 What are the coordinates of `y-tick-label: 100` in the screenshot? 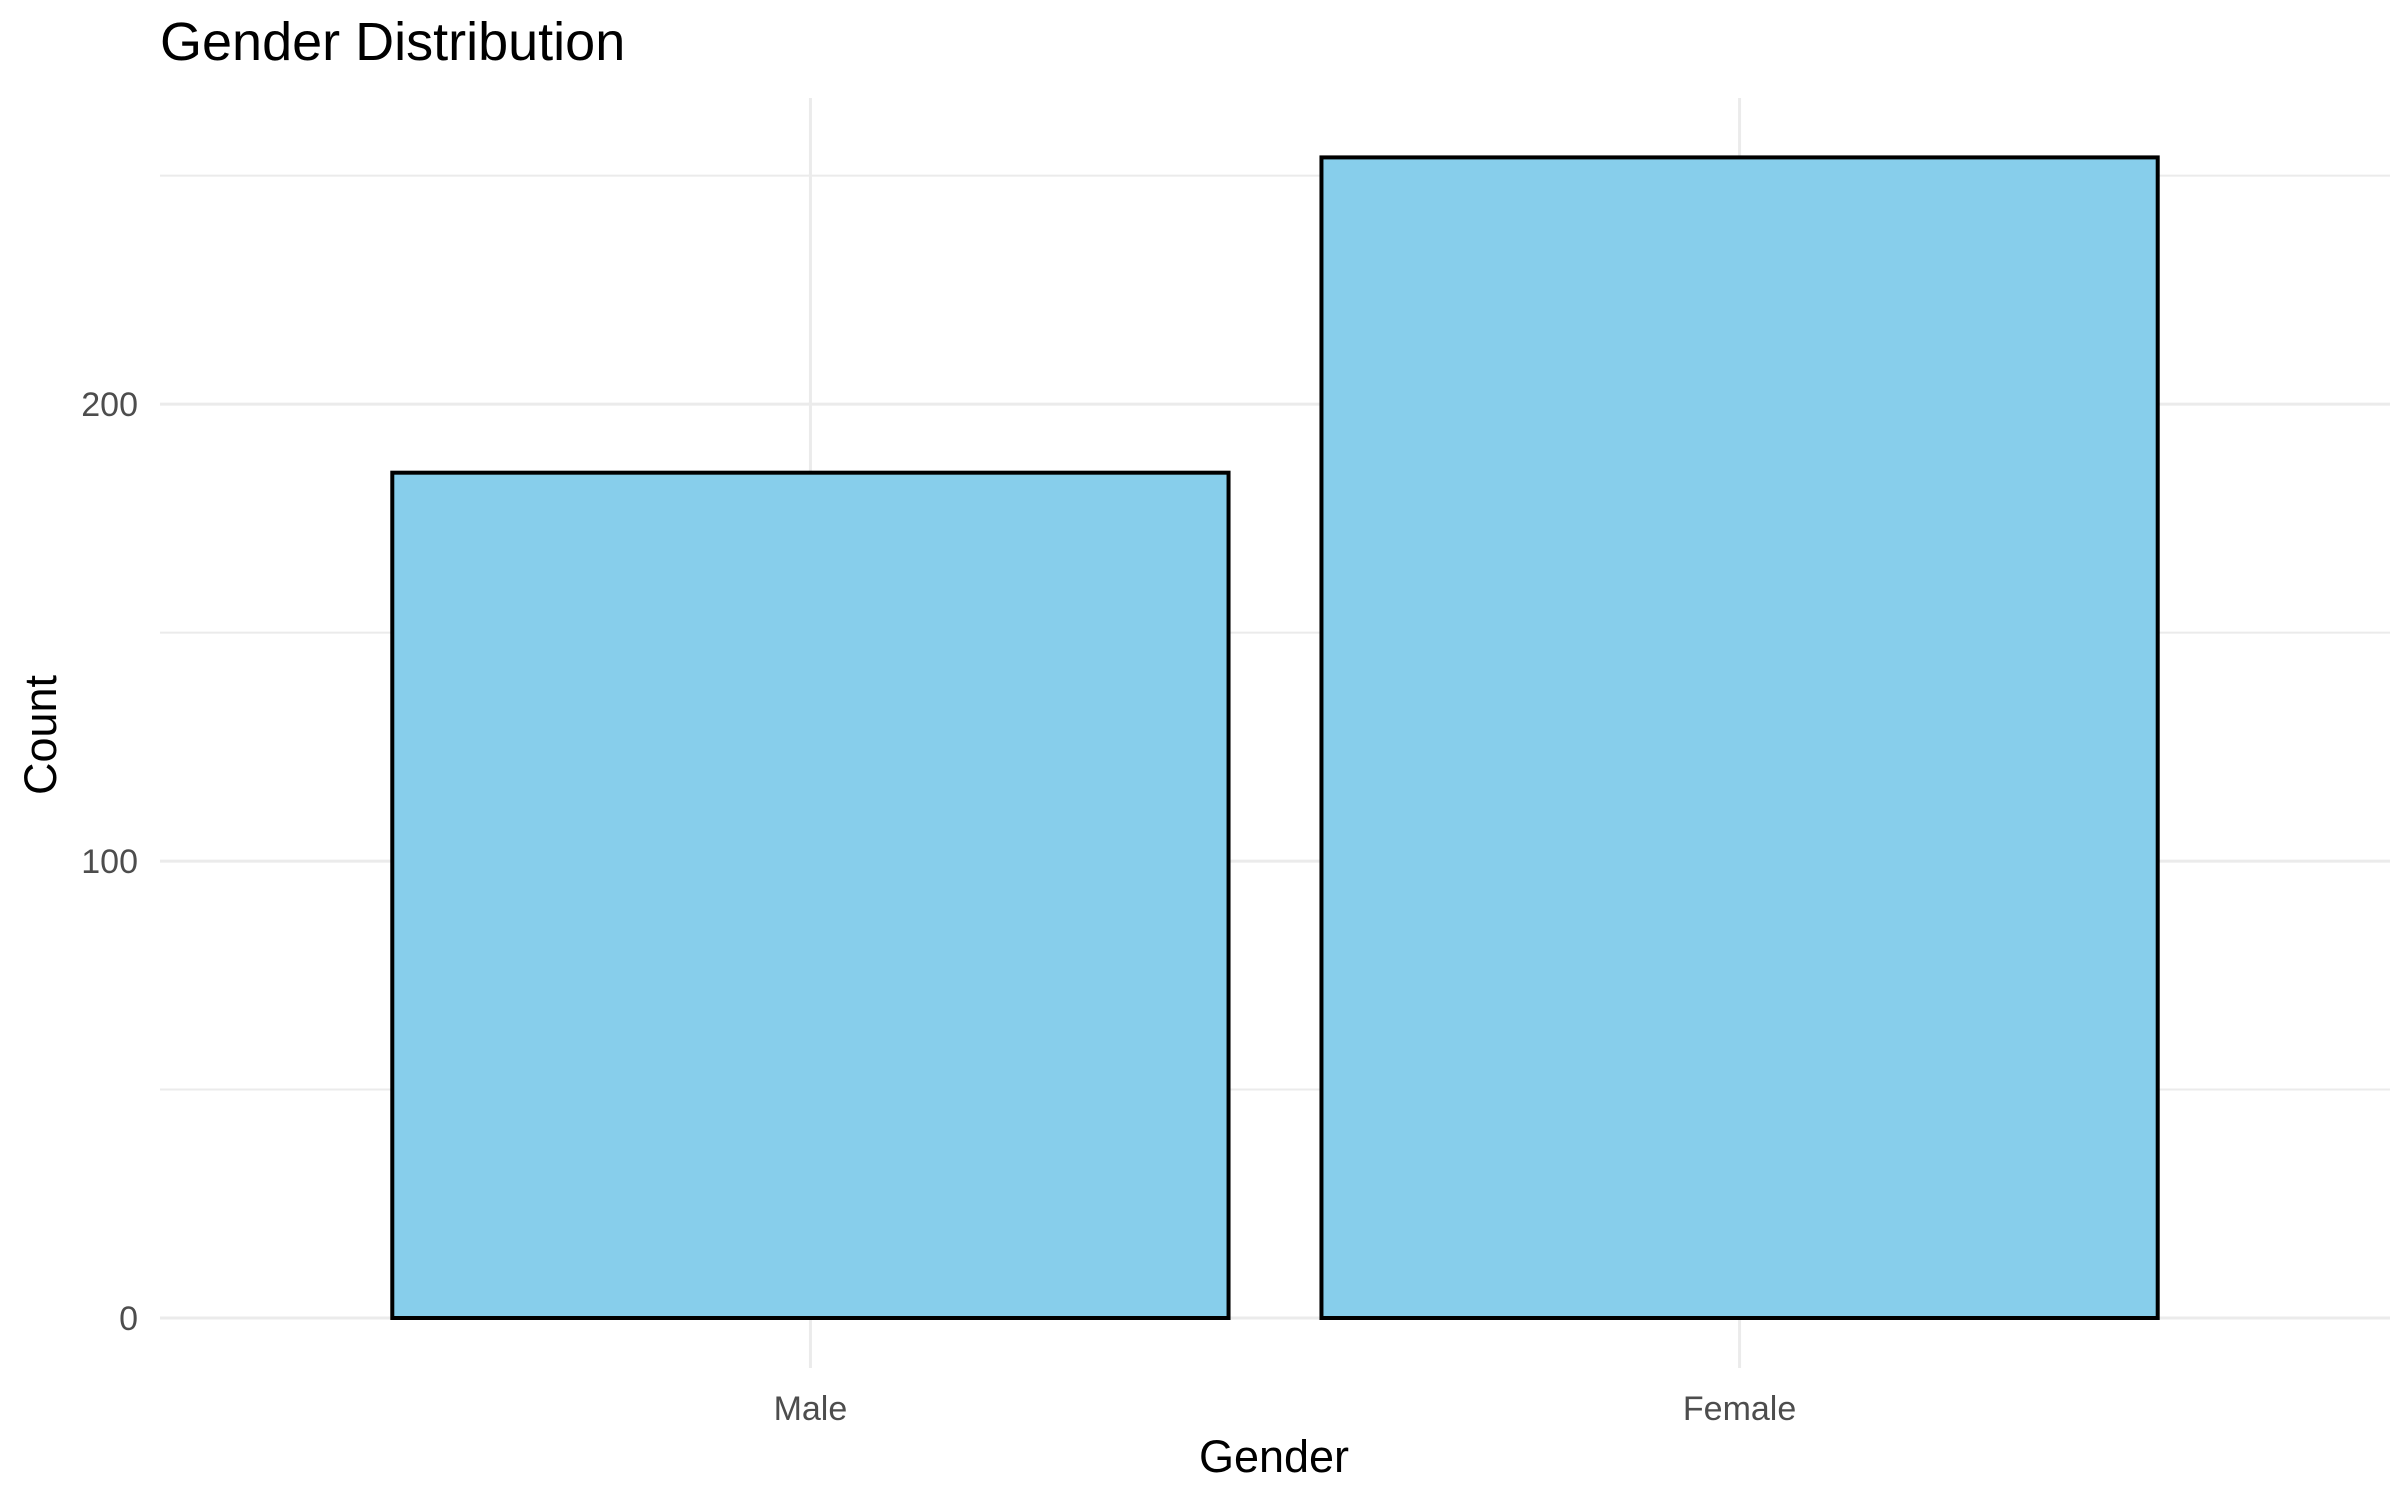 It's located at (109, 862).